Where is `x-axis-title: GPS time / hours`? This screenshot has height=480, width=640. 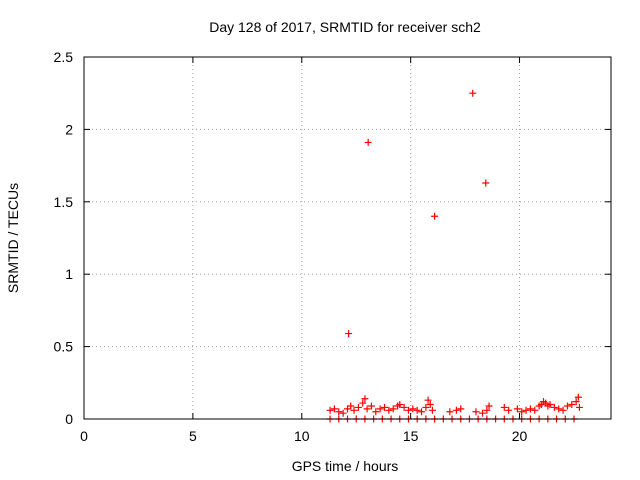 x-axis-title: GPS time / hours is located at coordinates (345, 466).